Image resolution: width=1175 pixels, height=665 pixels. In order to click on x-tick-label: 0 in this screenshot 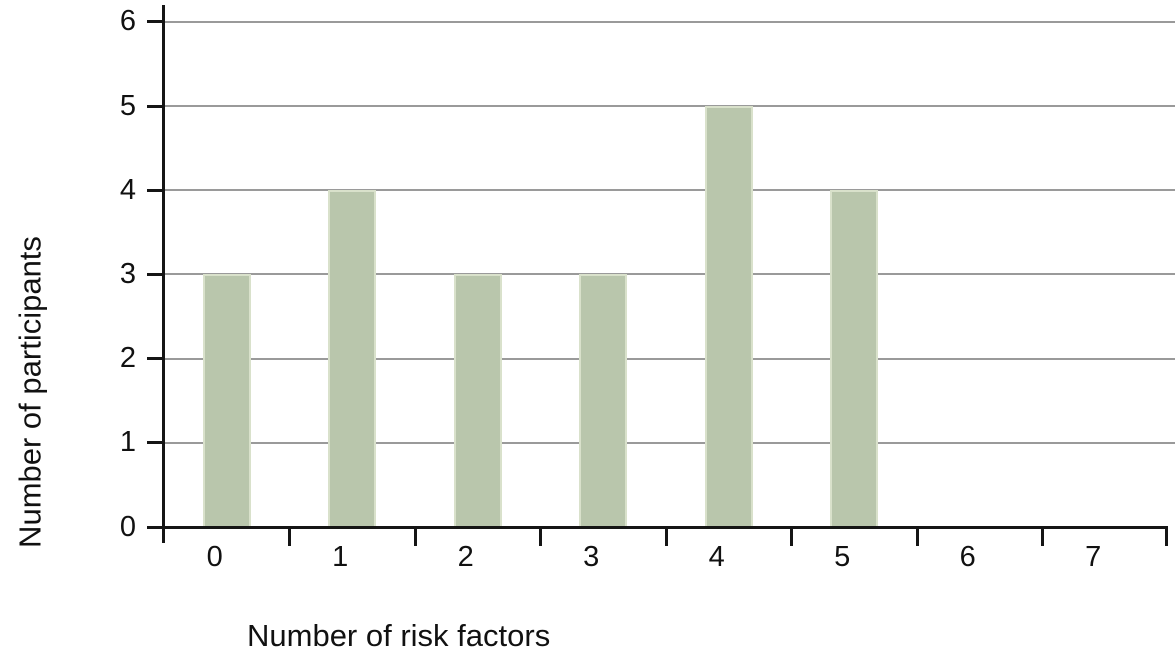, I will do `click(214, 557)`.